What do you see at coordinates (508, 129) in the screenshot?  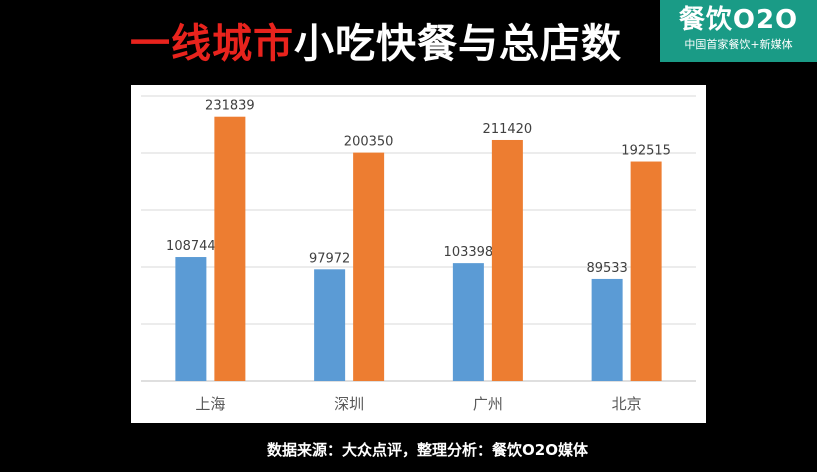 I see `data-label: 211420` at bounding box center [508, 129].